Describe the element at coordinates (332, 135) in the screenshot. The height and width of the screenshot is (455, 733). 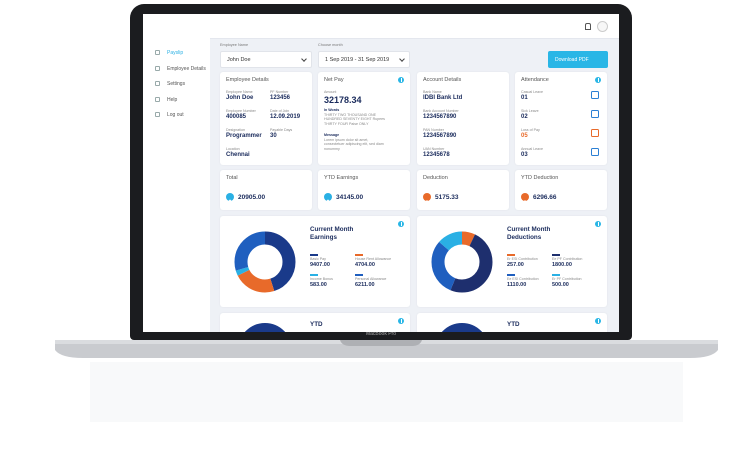
I see `message-label: Message` at that location.